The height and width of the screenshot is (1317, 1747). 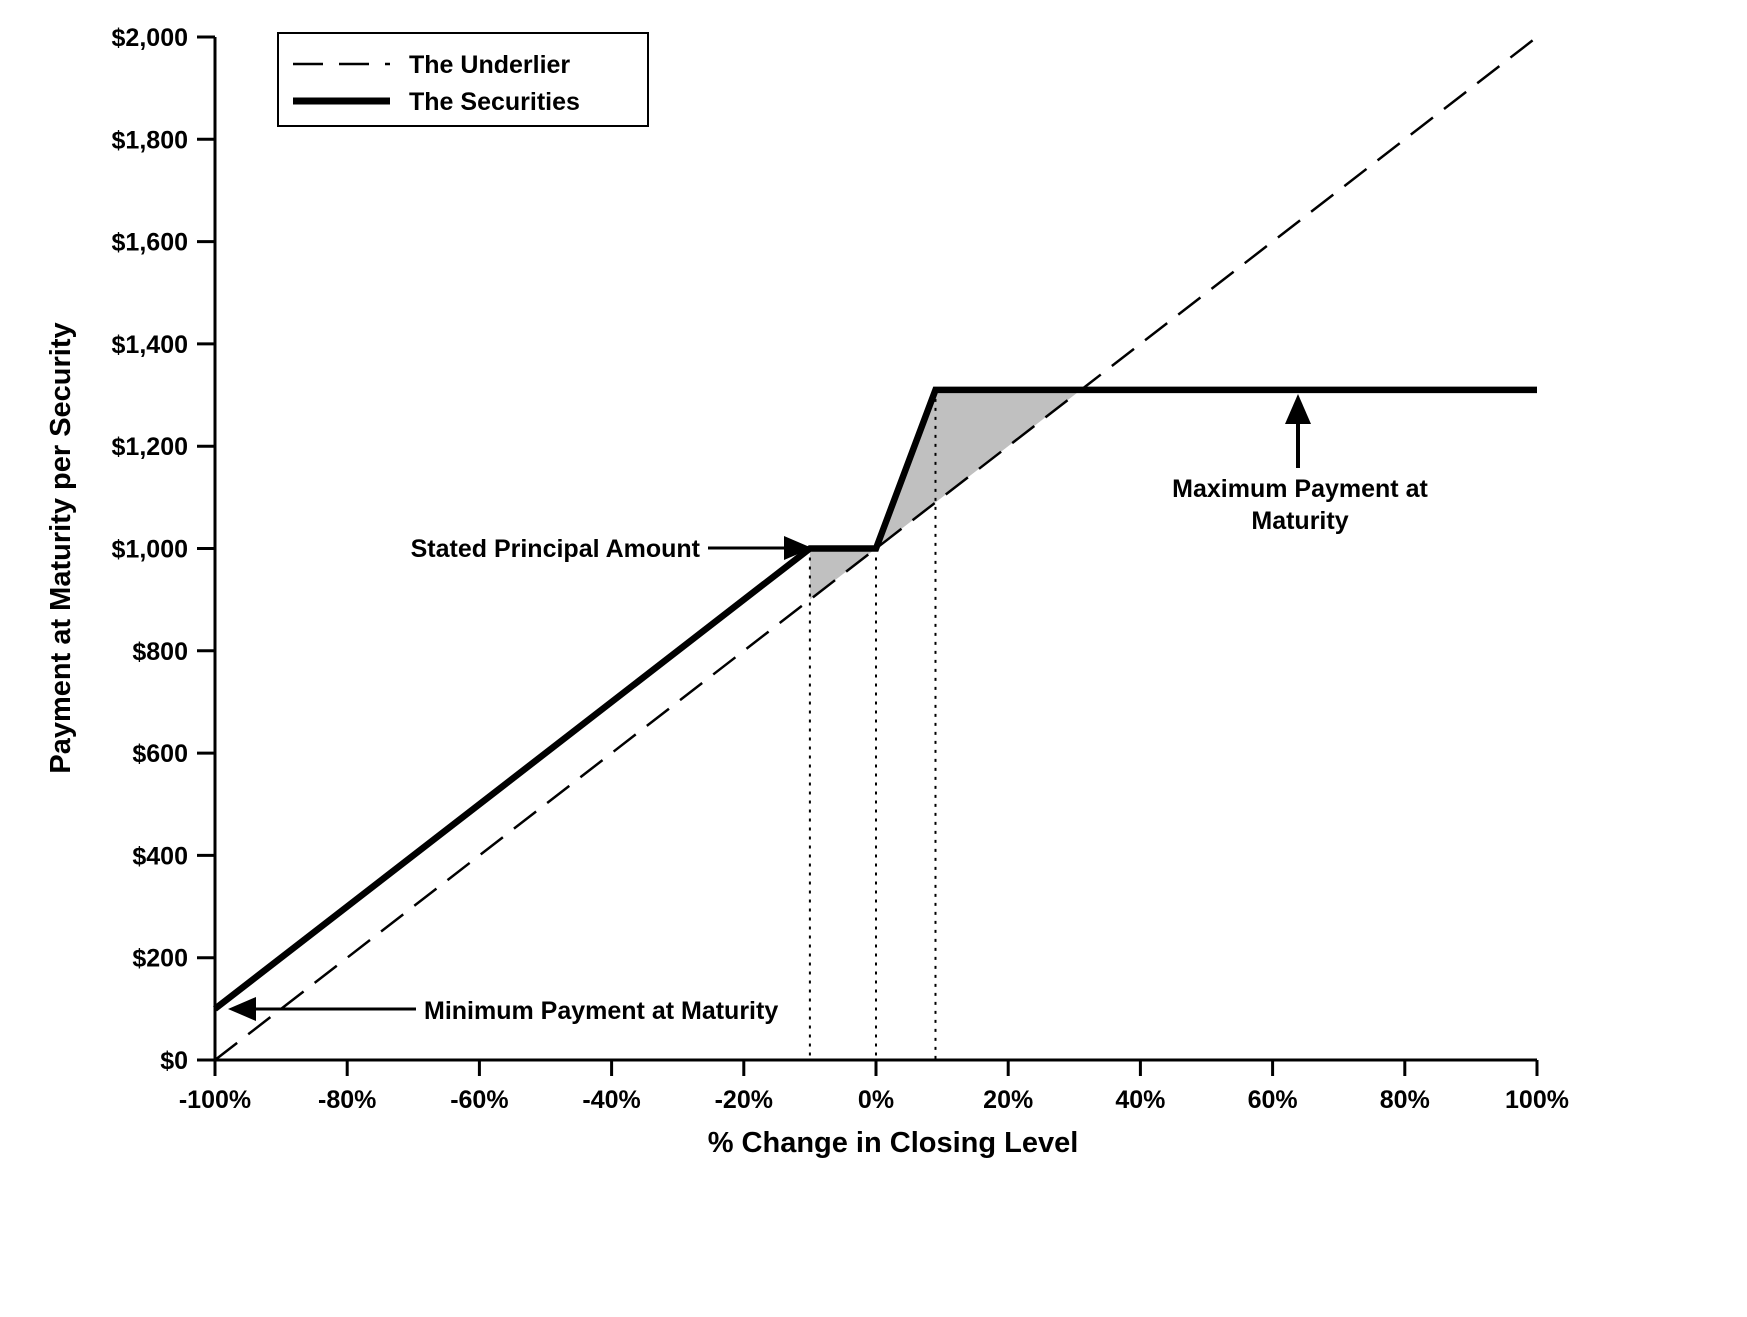 I want to click on x-tick-label: 0%, so click(x=876, y=1100).